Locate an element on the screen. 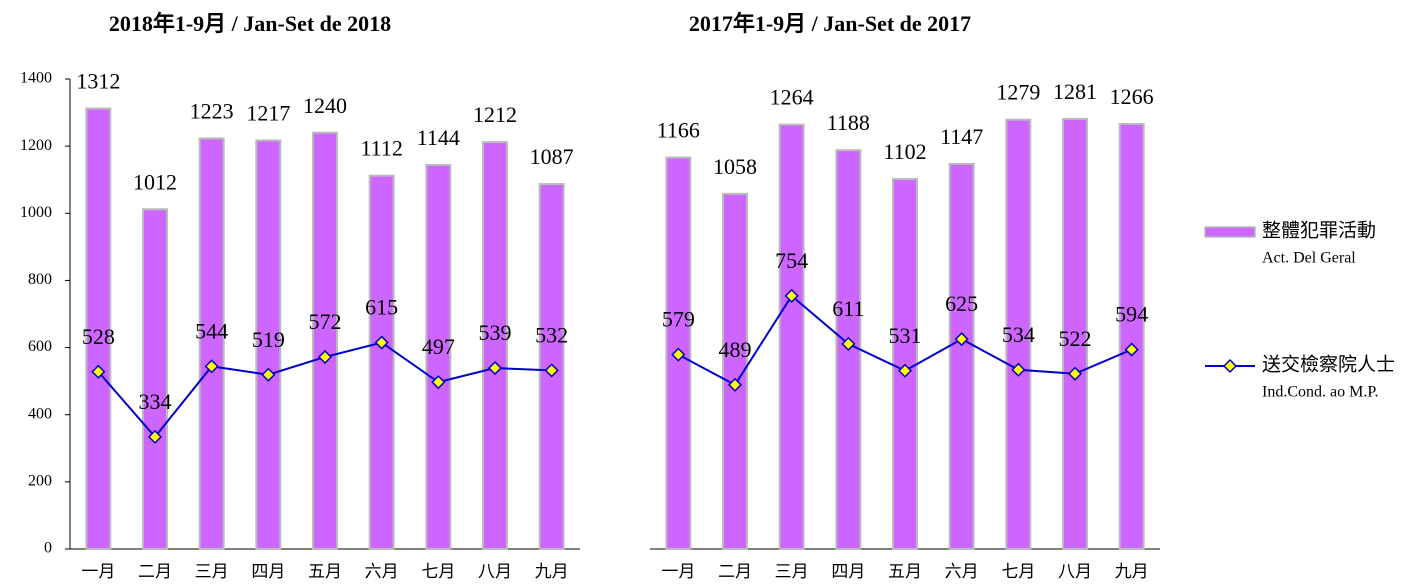 Image resolution: width=1424 pixels, height=587 pixels. bar-value-label: 1240 is located at coordinates (325, 105).